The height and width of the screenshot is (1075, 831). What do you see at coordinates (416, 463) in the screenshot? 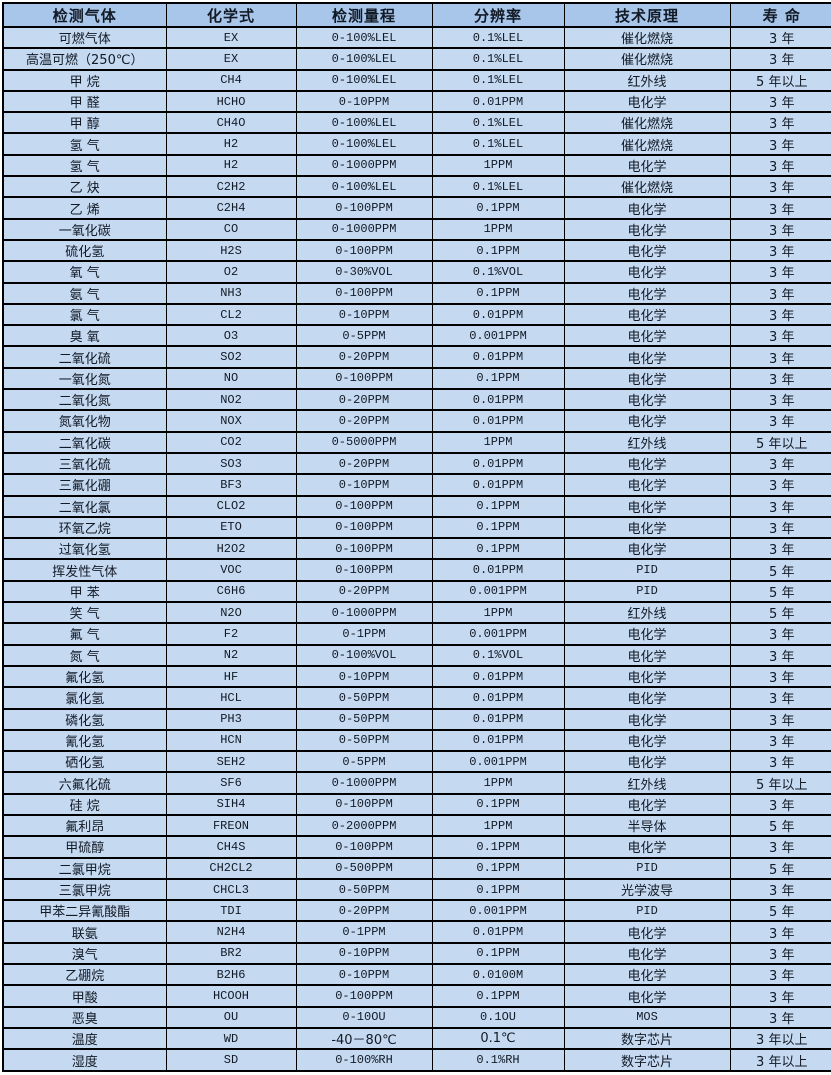
I see `table-row: 三氧化硫 SO3 0-20PPM 0.01PPM 电化学 3 年` at bounding box center [416, 463].